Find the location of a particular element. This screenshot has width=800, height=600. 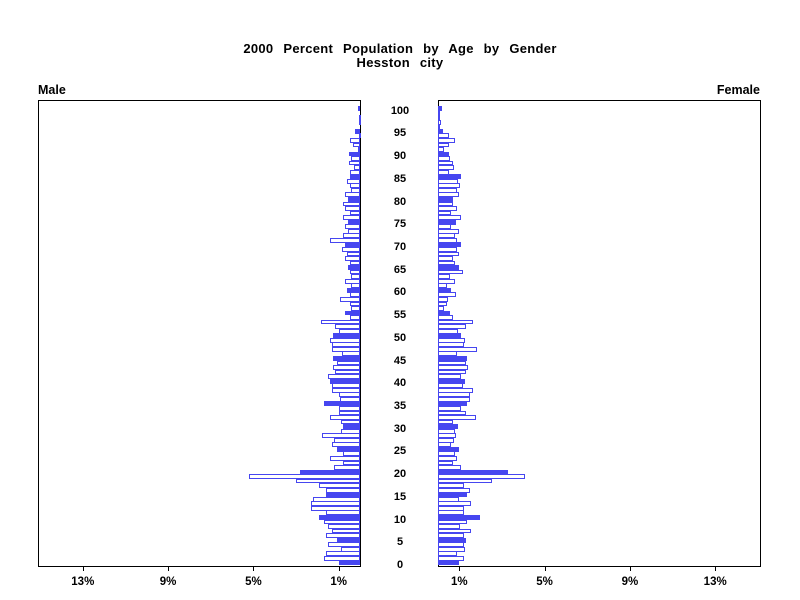

chart-title-line1: 2000 Percent Population by Age by Gender is located at coordinates (400, 48).